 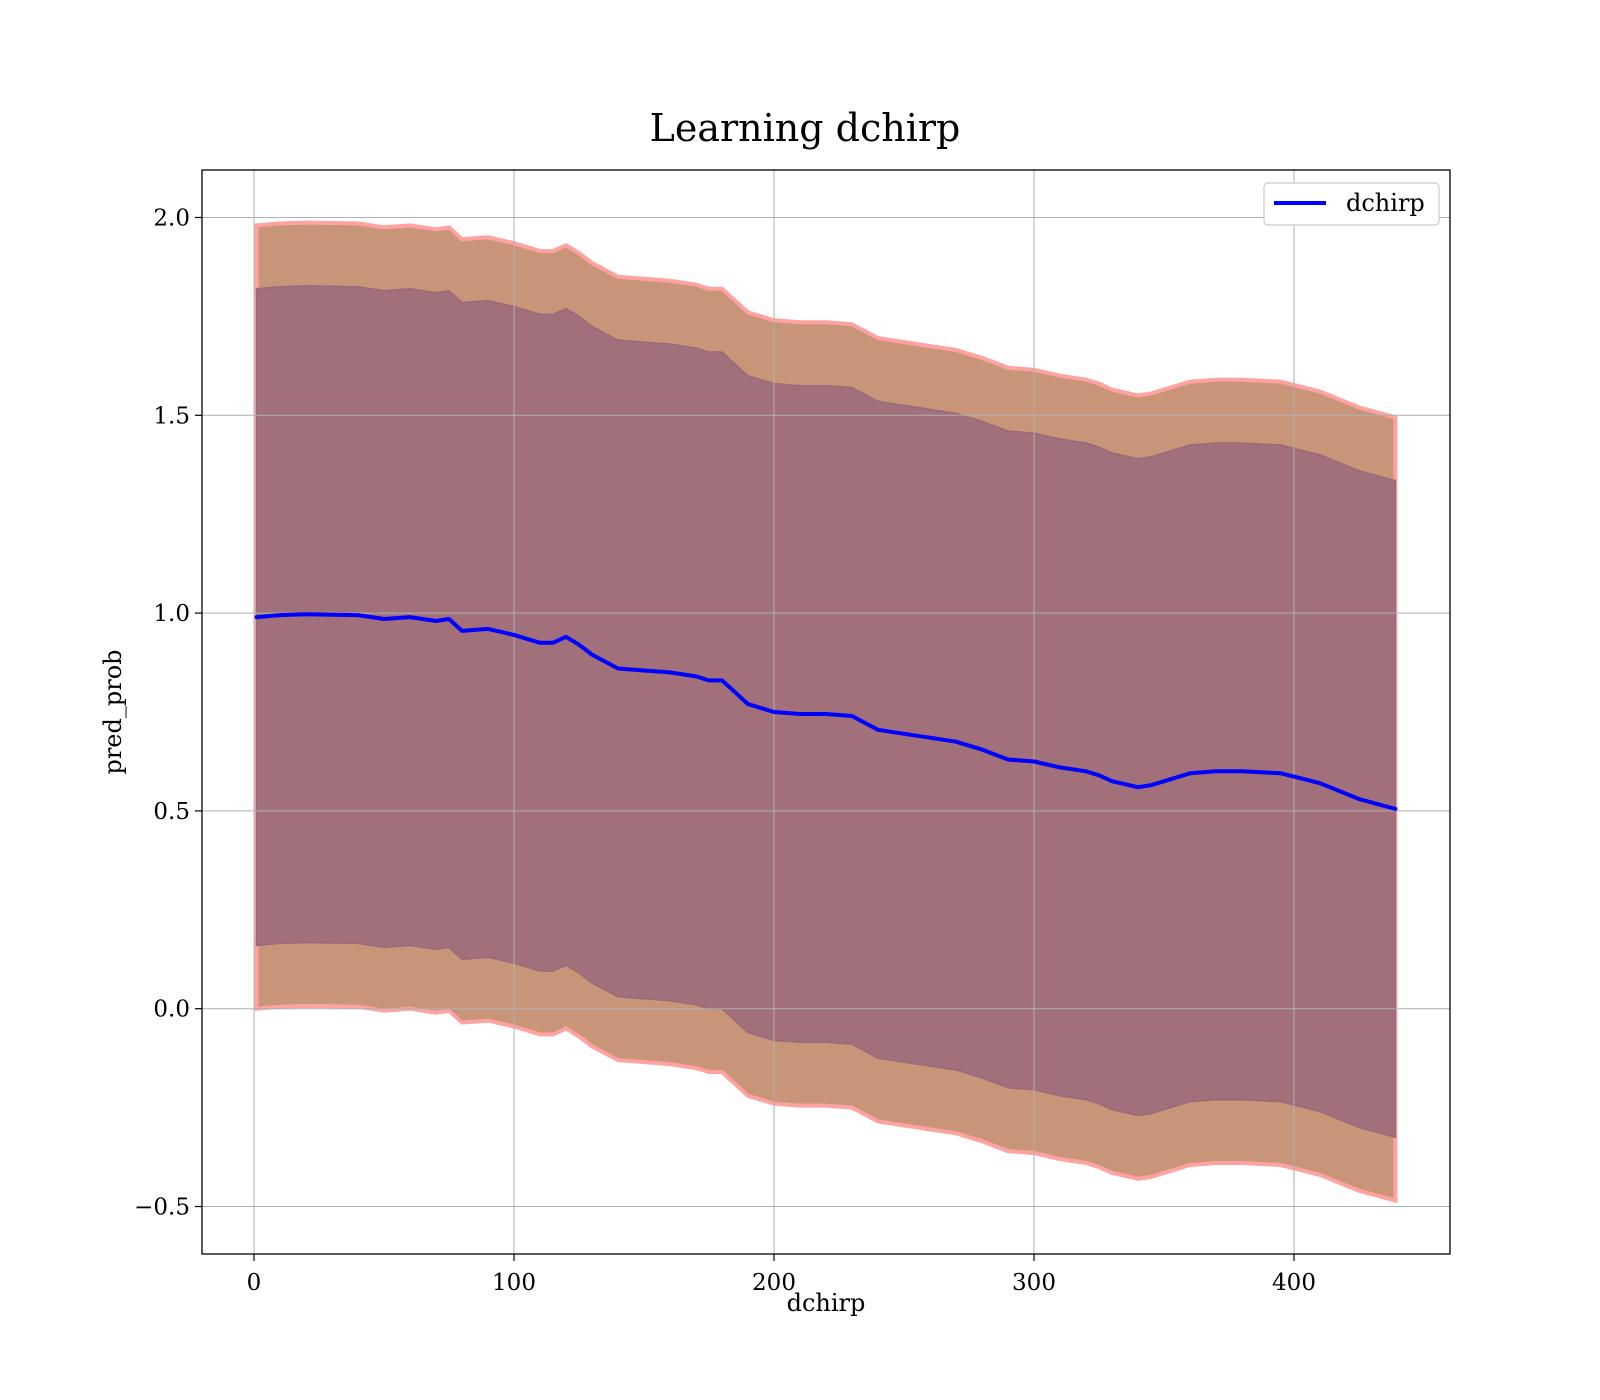 What do you see at coordinates (113, 711) in the screenshot?
I see `y-axis-label: pred_prob` at bounding box center [113, 711].